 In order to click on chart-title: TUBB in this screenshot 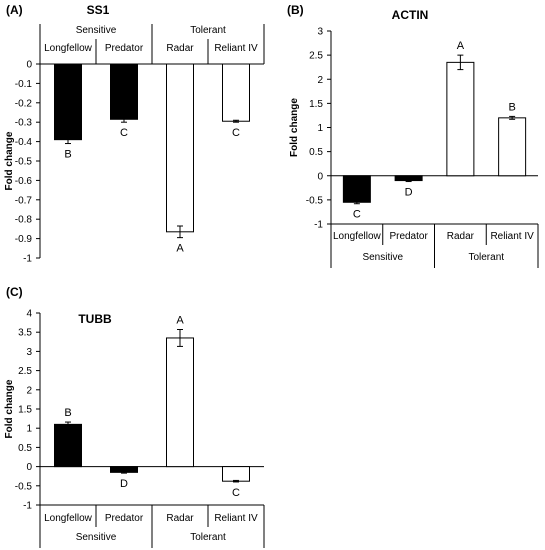, I will do `click(95, 319)`.